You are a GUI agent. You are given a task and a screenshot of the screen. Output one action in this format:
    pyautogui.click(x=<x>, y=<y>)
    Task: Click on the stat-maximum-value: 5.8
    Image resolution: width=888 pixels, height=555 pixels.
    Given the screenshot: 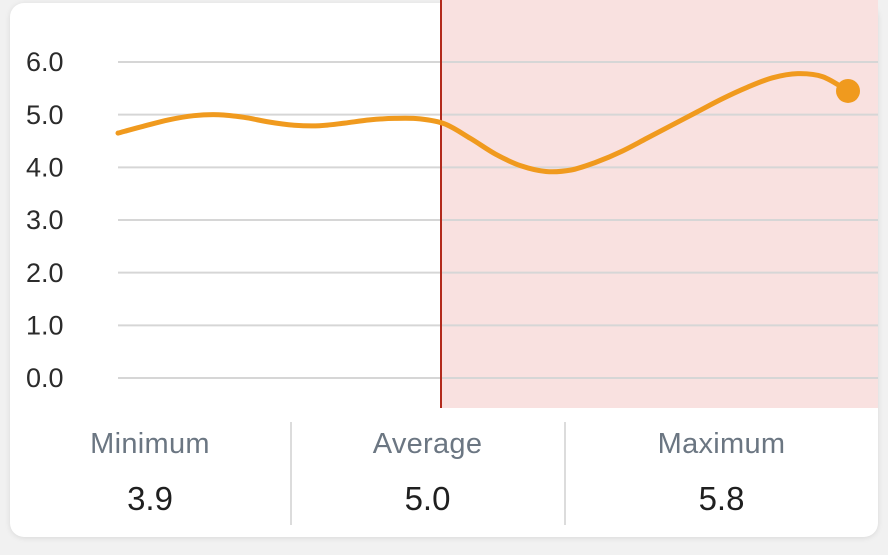 What is the action you would take?
    pyautogui.click(x=721, y=498)
    